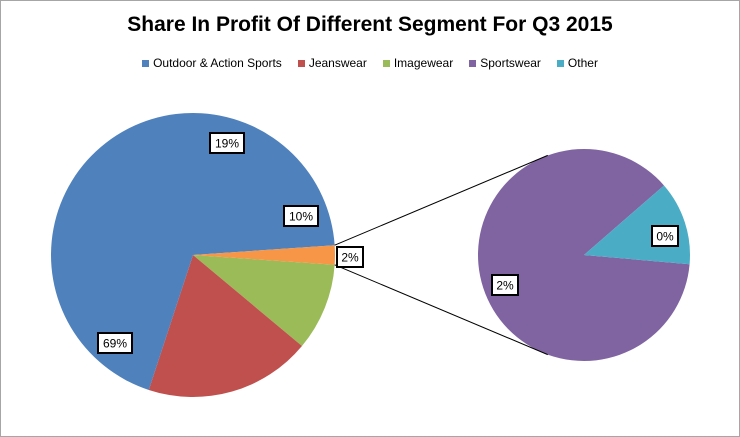 The image size is (740, 437). Describe the element at coordinates (217, 63) in the screenshot. I see `legend-label: Outdoor & Action Sports` at that location.